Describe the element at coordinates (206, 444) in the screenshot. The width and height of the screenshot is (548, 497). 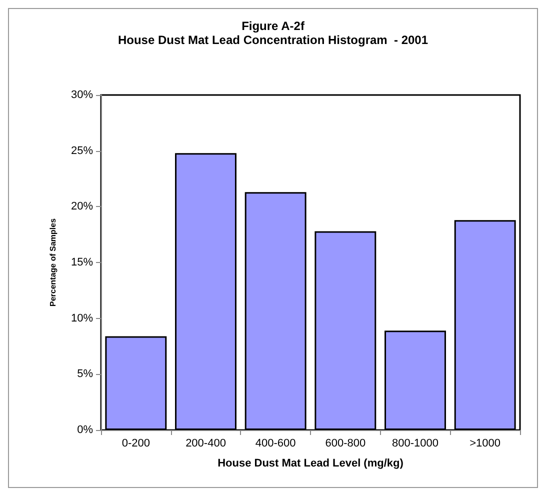
I see `x-tick-label: 200-400` at that location.